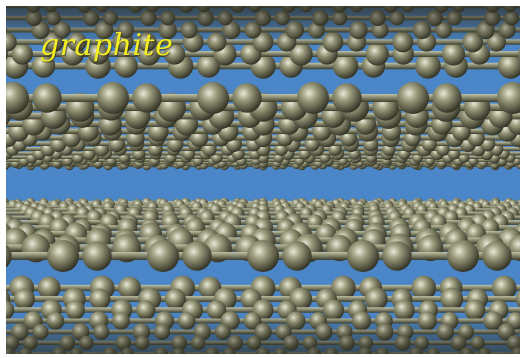  What do you see at coordinates (263, 334) in the screenshot?
I see `lower-shadow` at bounding box center [263, 334].